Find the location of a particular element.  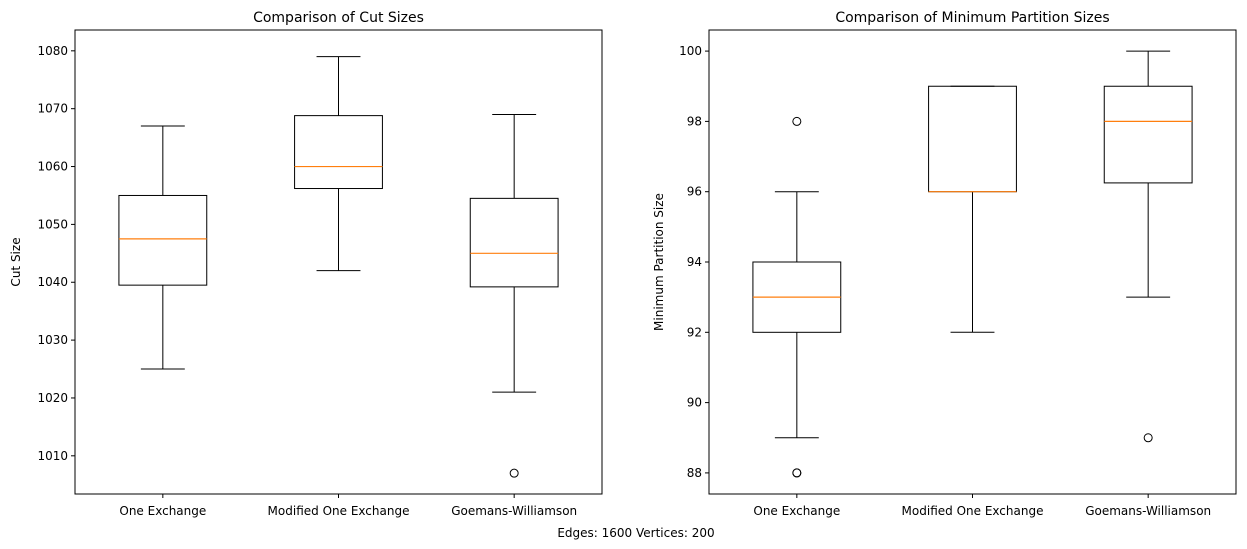

partition-y-tick-label: 92 is located at coordinates (694, 332).